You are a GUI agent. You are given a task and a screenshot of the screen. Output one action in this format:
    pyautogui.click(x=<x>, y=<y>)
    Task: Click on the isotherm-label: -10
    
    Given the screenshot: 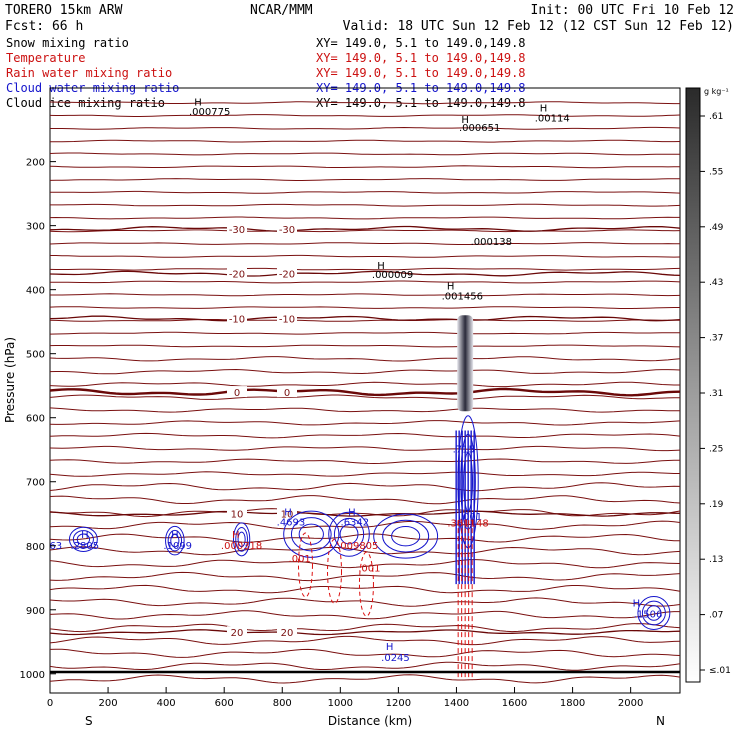 What is the action you would take?
    pyautogui.click(x=237, y=319)
    